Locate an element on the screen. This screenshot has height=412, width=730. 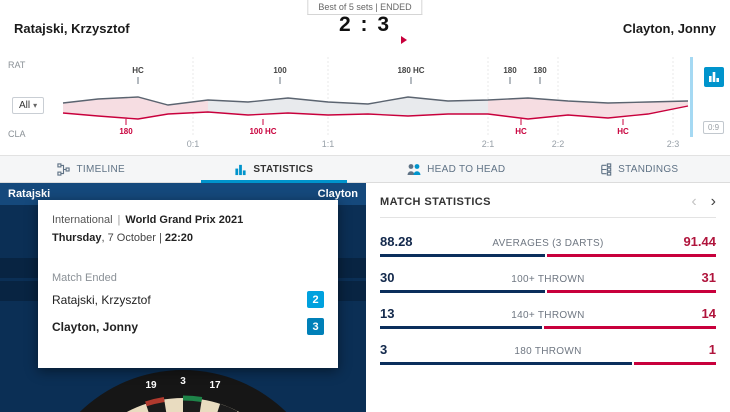
home-short-name: Ratajski is located at coordinates (29, 194).